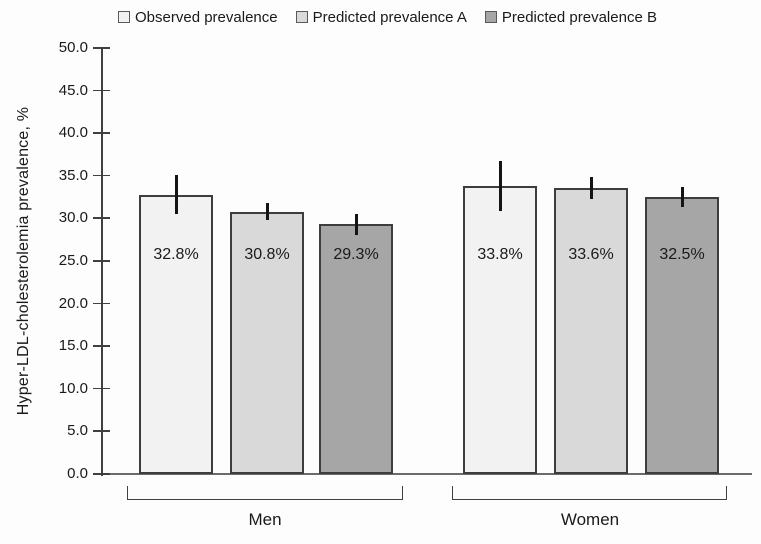 This screenshot has height=544, width=761. What do you see at coordinates (426, 474) in the screenshot?
I see `x-axis-line` at bounding box center [426, 474].